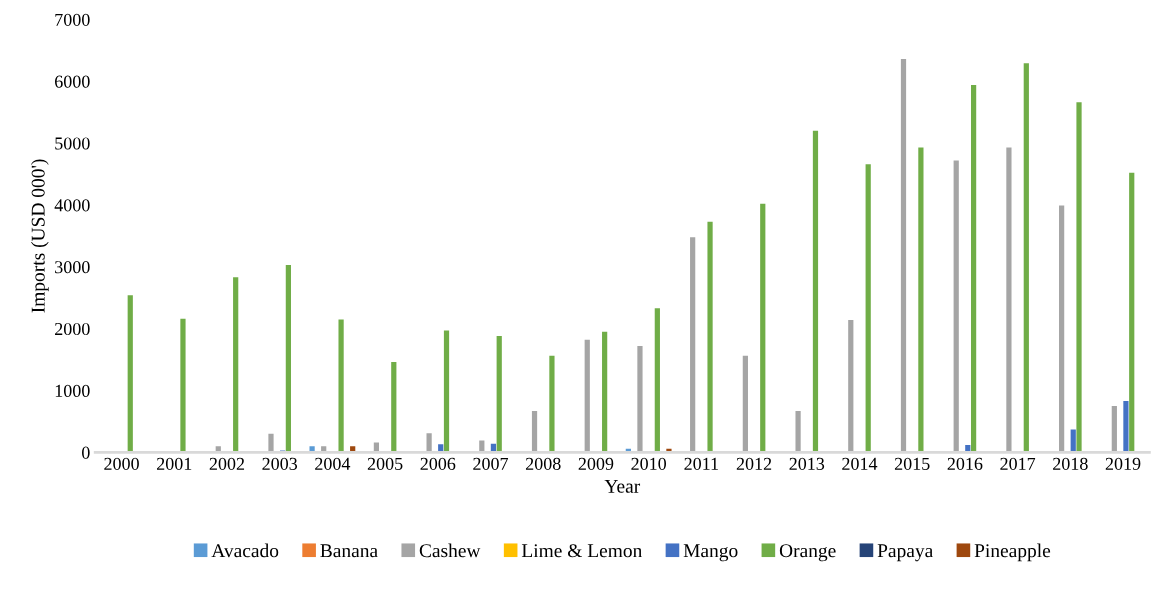 This screenshot has width=1161, height=589. I want to click on y-tick-label: 5000, so click(72, 143).